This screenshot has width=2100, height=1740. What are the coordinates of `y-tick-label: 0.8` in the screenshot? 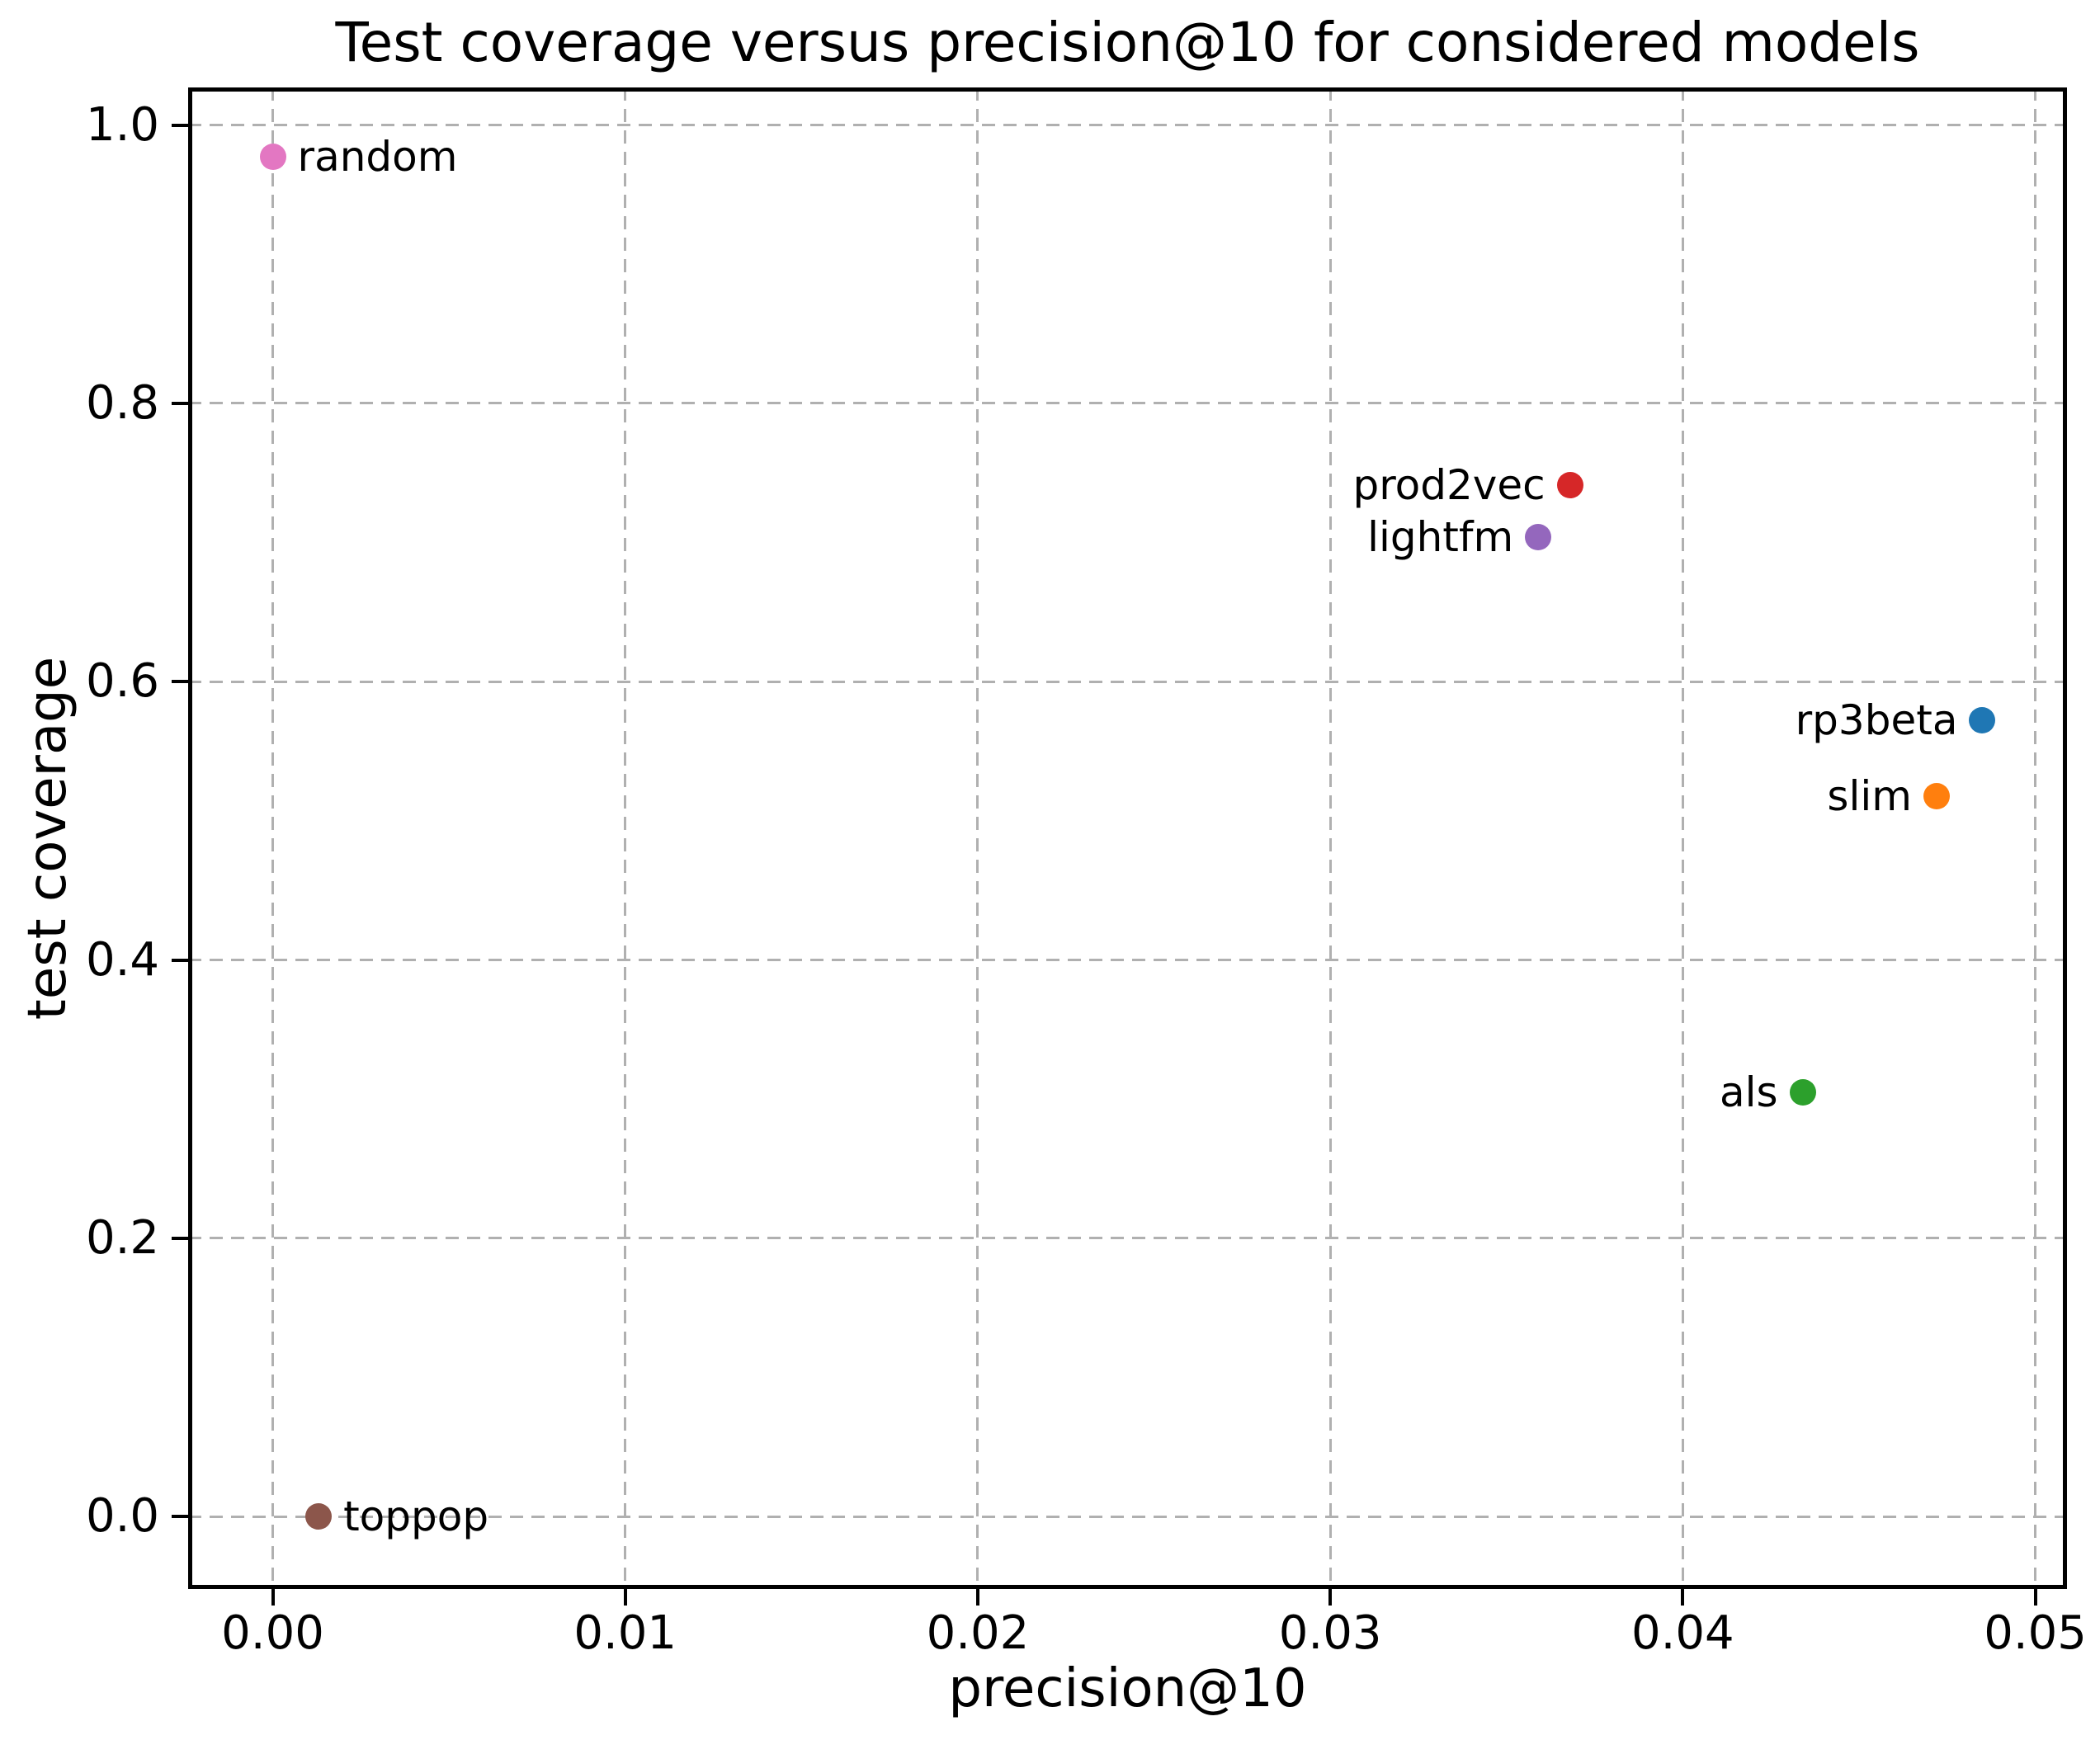 It's located at (122, 402).